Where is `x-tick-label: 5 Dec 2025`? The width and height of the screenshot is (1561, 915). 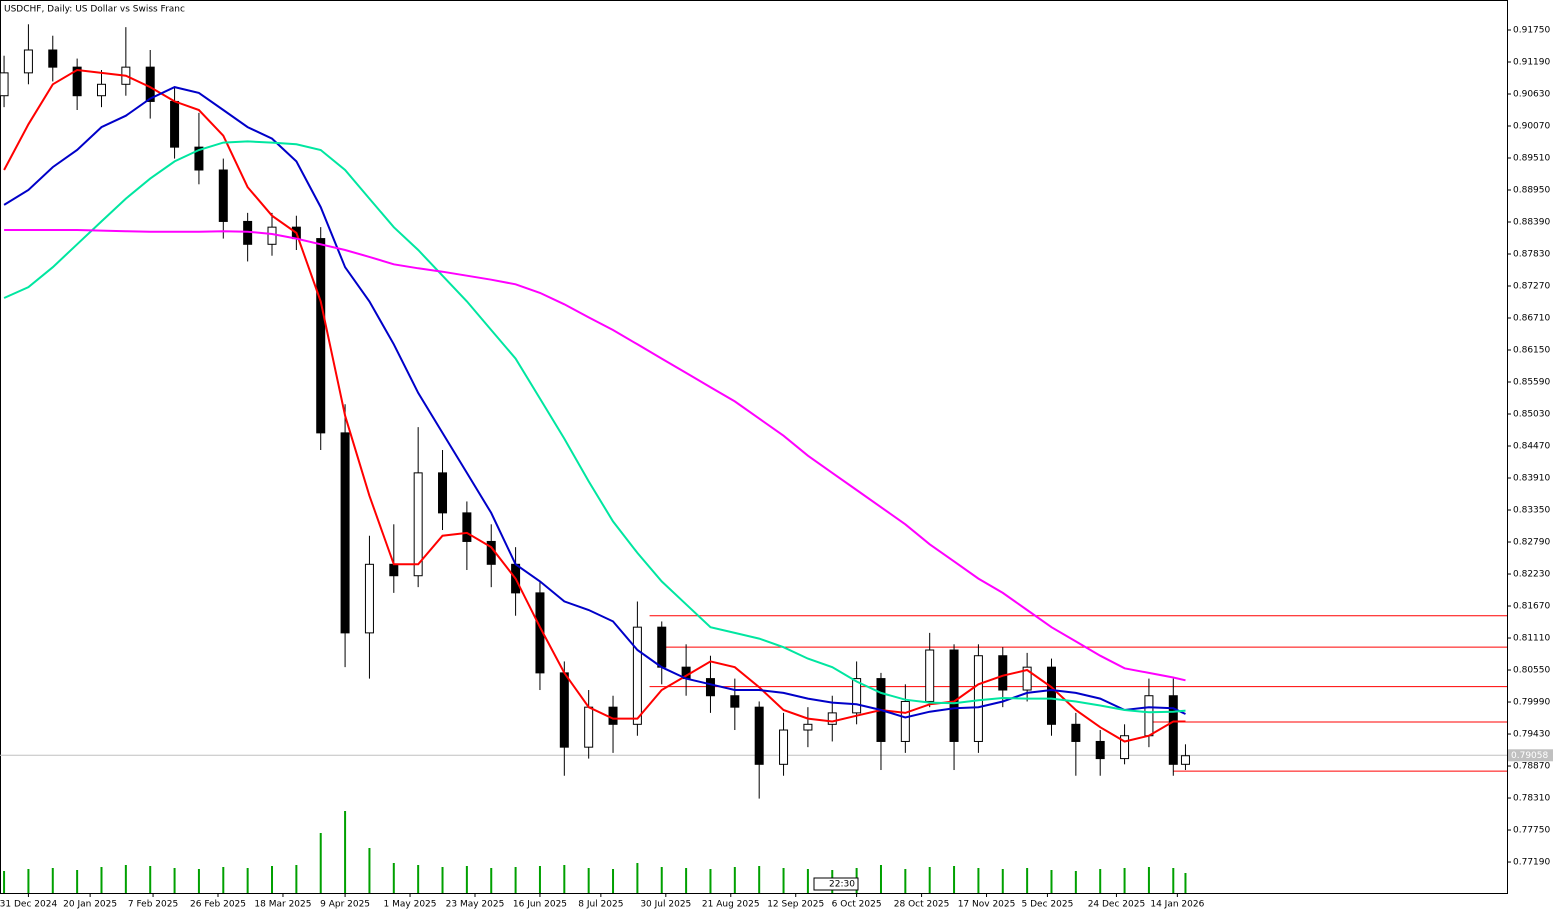 x-tick-label: 5 Dec 2025 is located at coordinates (1048, 905).